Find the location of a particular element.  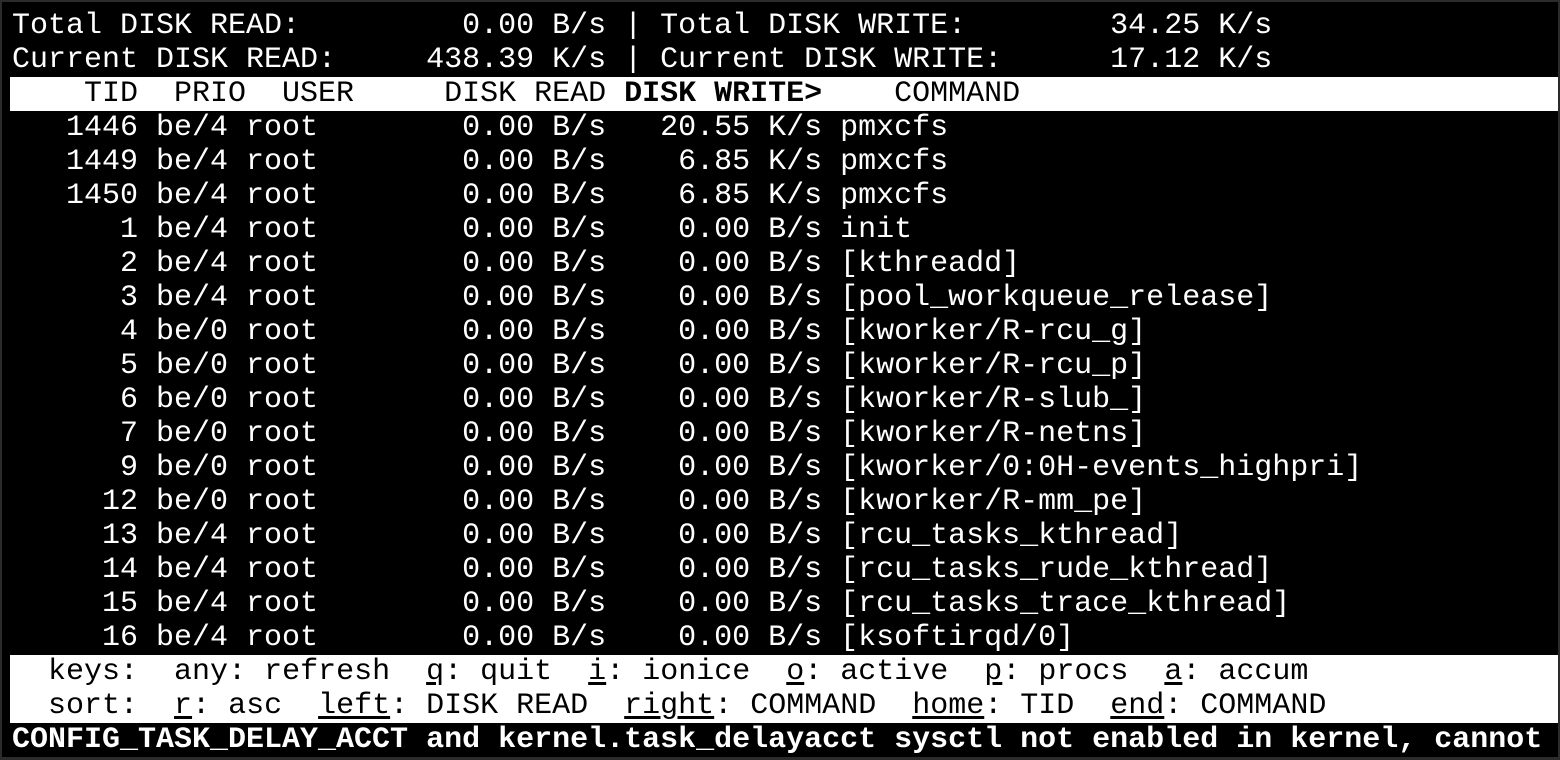

hotkey-description: : TID is located at coordinates (1029, 706).